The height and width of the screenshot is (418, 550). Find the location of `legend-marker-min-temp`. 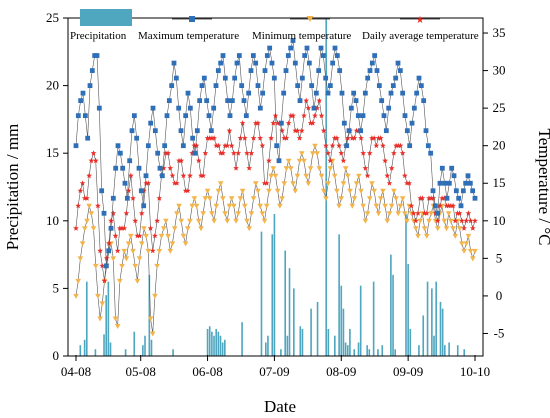

legend-marker-min-temp is located at coordinates (310, 19).